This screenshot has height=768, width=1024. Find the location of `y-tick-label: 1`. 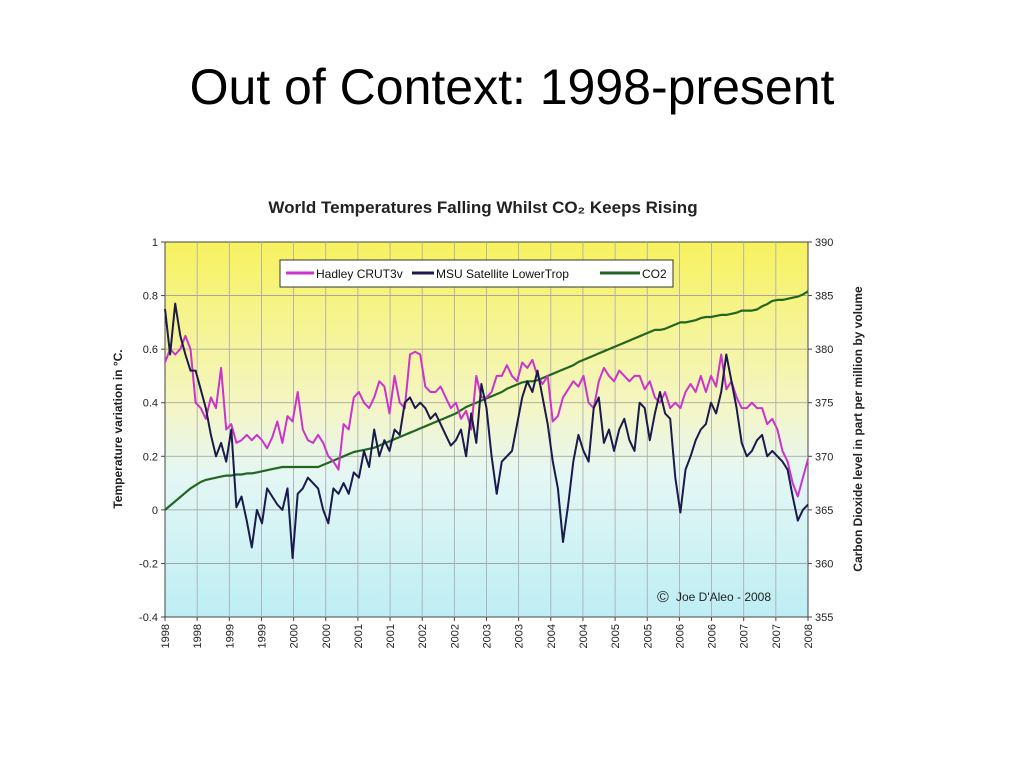

y-tick-label: 1 is located at coordinates (155, 243).